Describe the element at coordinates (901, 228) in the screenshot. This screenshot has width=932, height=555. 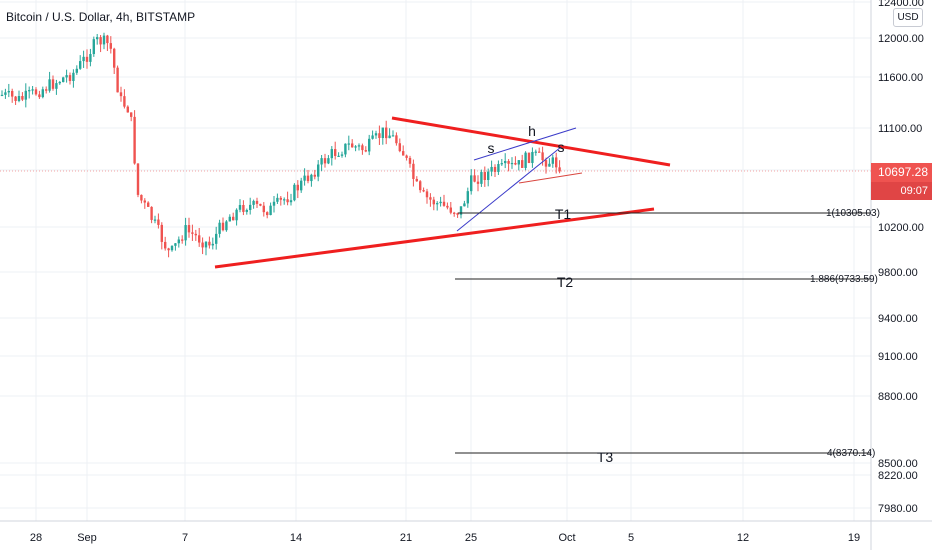
I see `price-axis-label: 10200.00` at that location.